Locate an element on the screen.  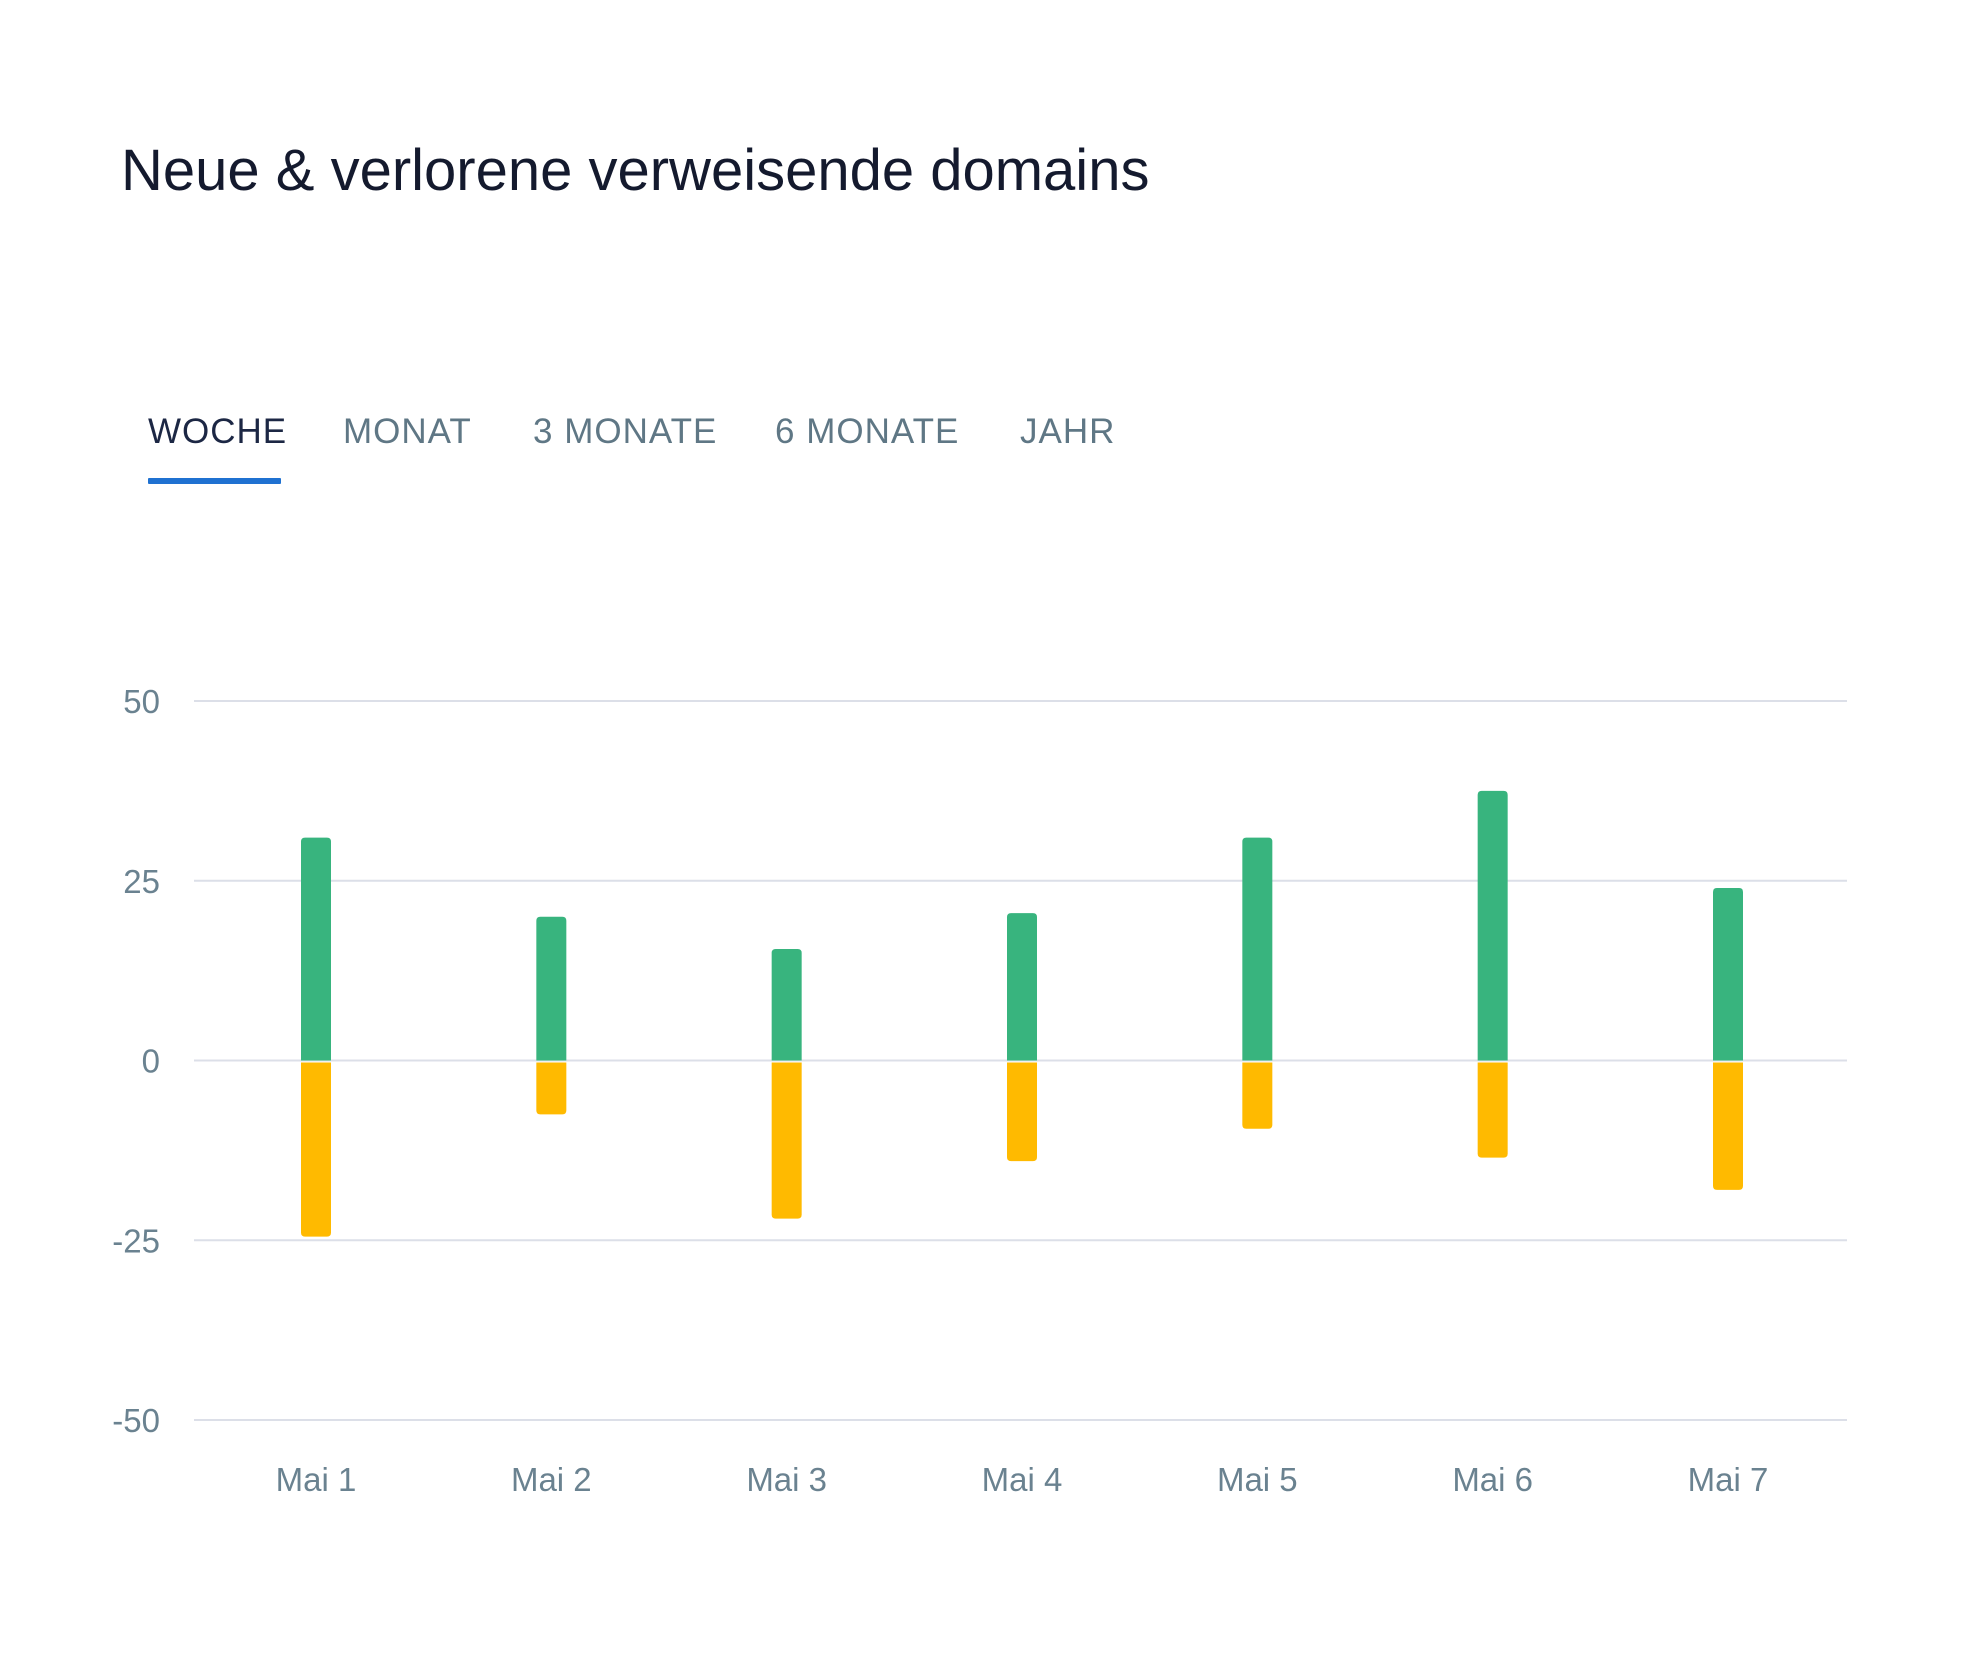
y-tick-label: 25 is located at coordinates (141, 881).